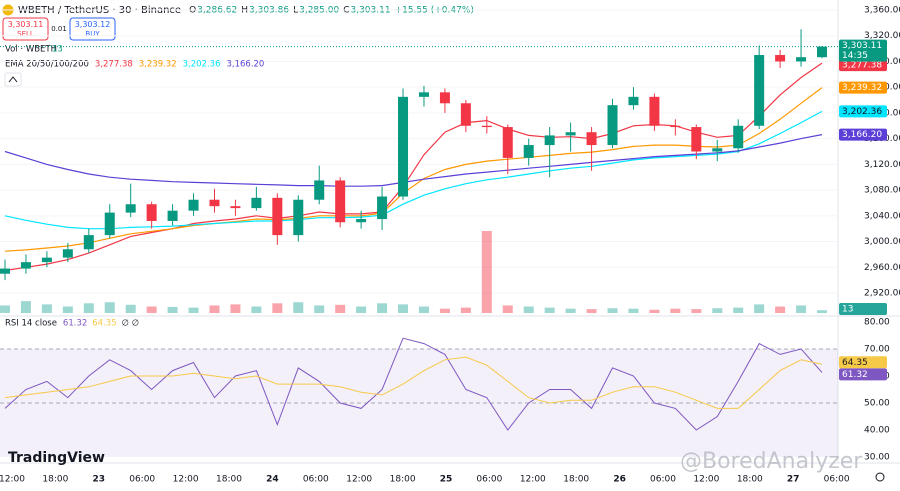 This screenshot has width=900, height=491. What do you see at coordinates (877, 323) in the screenshot?
I see `rsi-tick-label: 80.00` at bounding box center [877, 323].